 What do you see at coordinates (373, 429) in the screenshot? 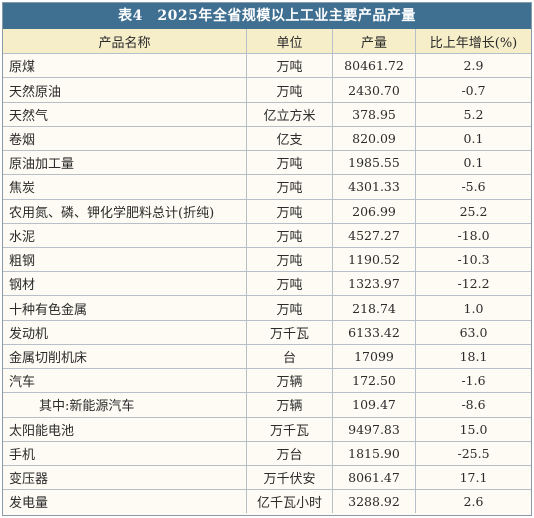
I see `product-output: 9497.83` at bounding box center [373, 429].